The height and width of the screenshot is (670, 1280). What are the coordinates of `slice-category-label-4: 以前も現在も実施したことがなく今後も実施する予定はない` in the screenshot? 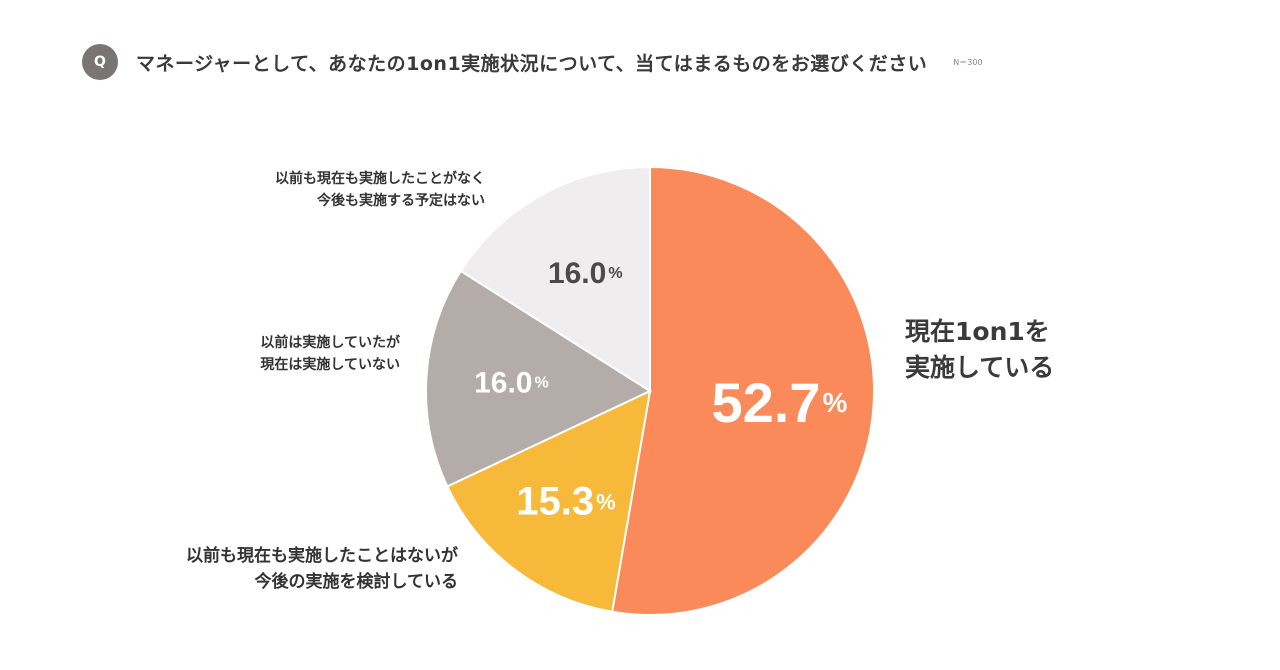 It's located at (380, 189).